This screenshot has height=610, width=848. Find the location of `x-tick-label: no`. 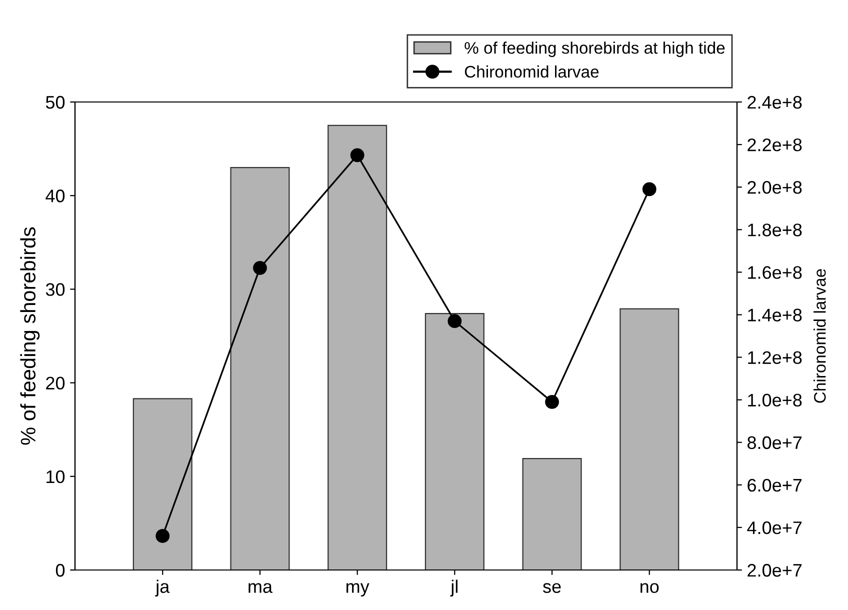

x-tick-label: no is located at coordinates (649, 588).